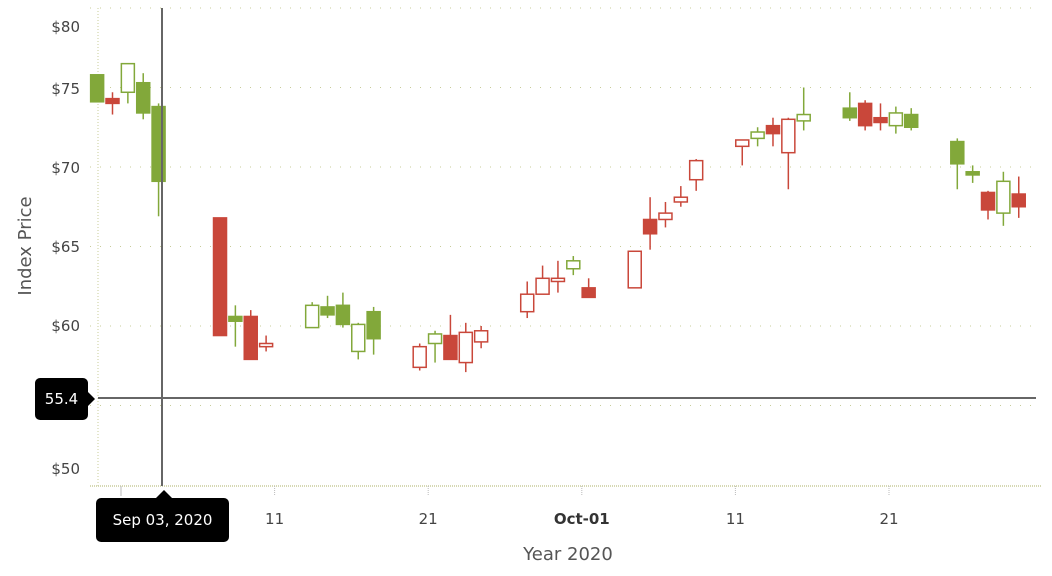  What do you see at coordinates (509, 507) in the screenshot?
I see `x-axis: 11 21 Oct-01 11 21` at bounding box center [509, 507].